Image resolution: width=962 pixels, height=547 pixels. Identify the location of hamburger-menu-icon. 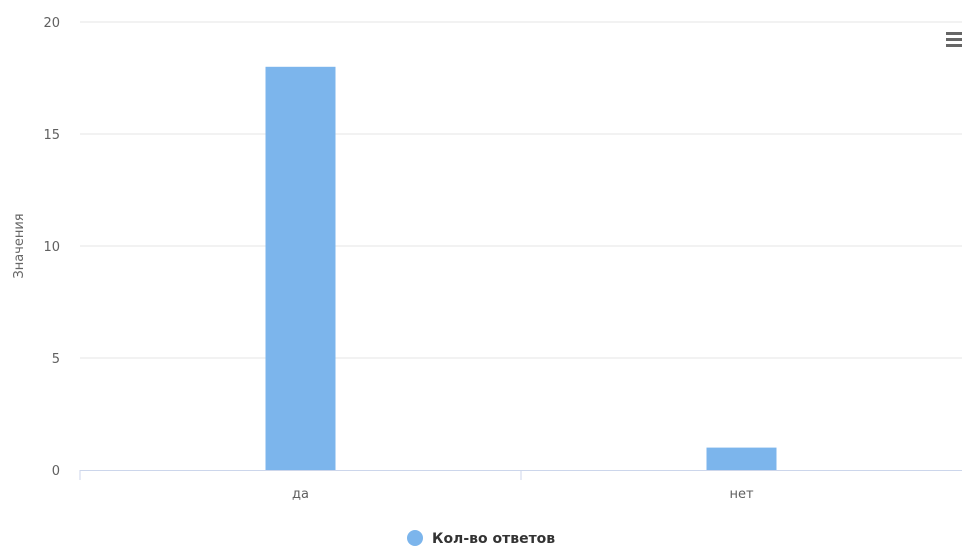
(951, 39).